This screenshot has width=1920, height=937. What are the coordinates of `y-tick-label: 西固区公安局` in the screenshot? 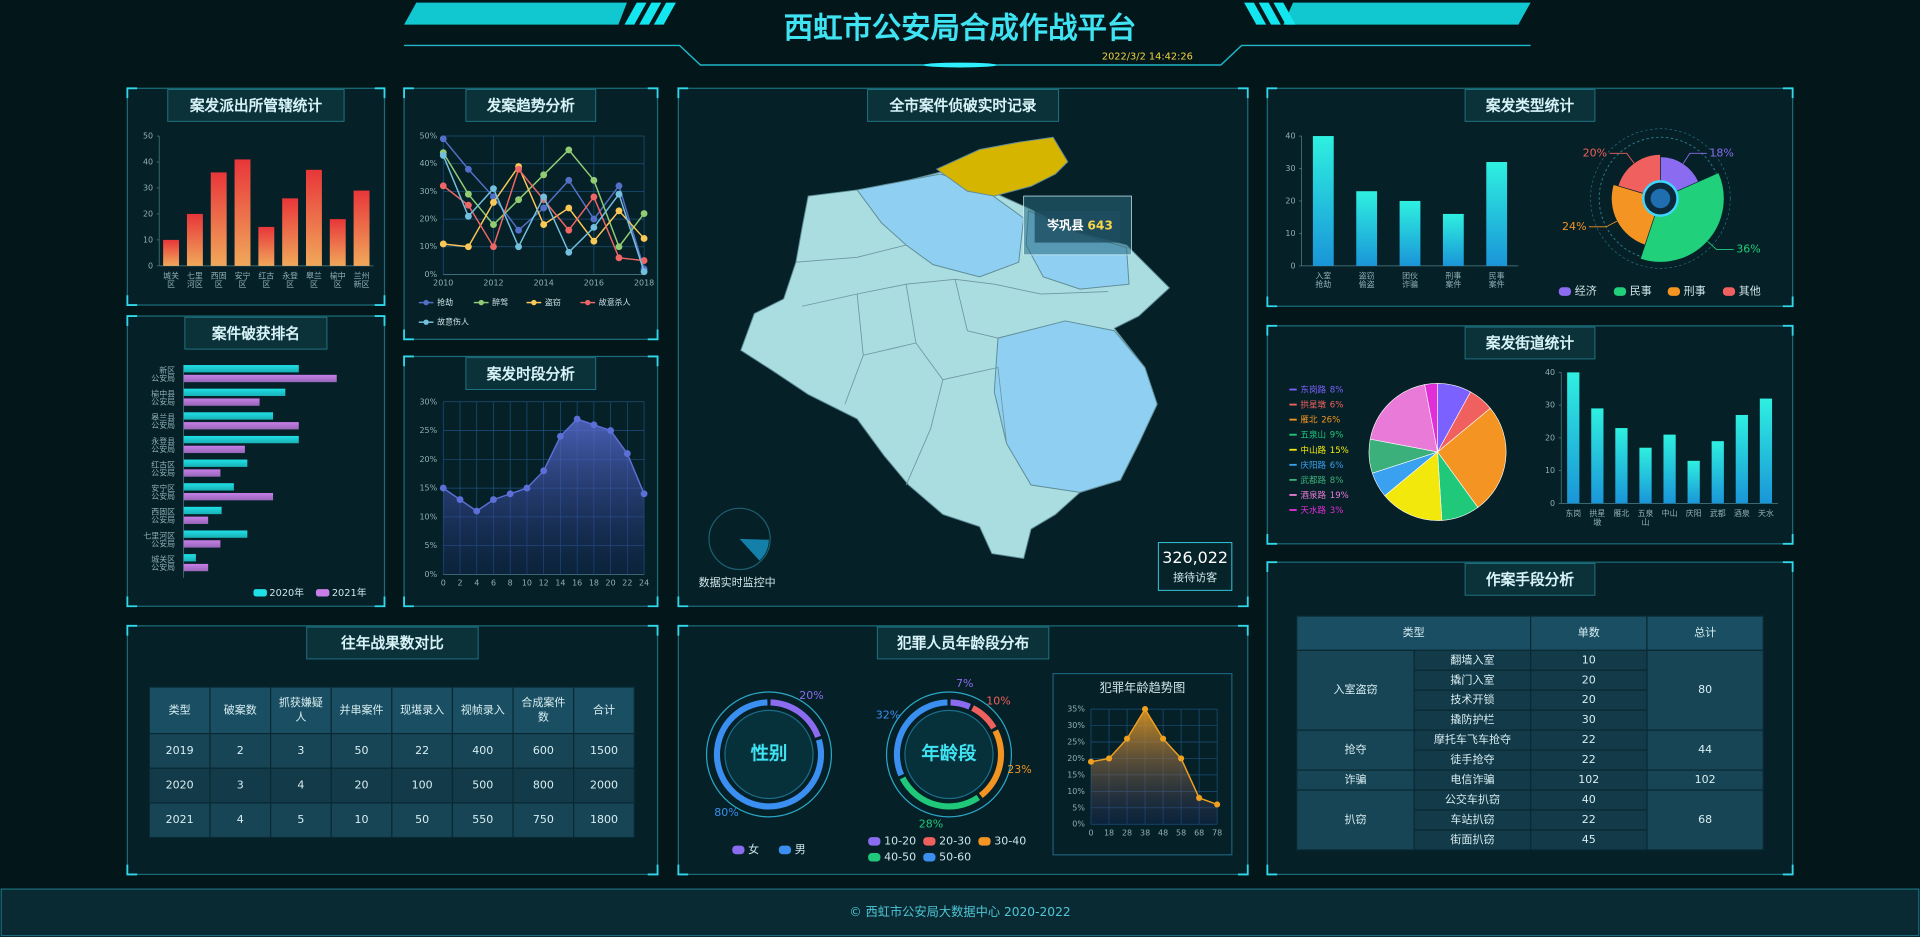 It's located at (163, 515).